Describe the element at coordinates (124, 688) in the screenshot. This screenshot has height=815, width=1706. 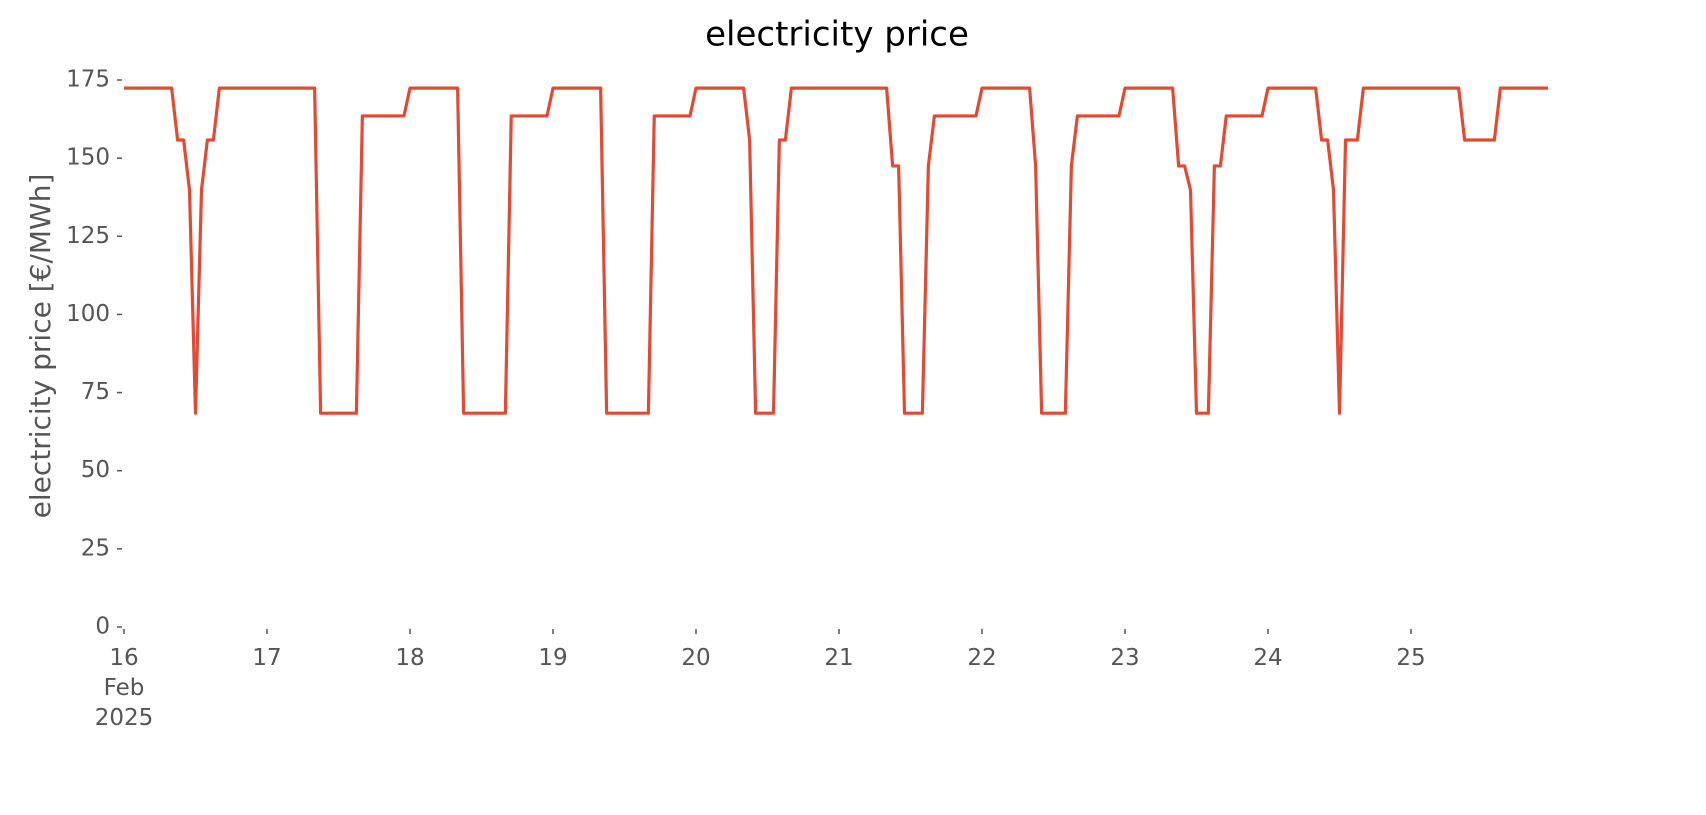
I see `x-tick-label: 16 Feb 2025` at that location.